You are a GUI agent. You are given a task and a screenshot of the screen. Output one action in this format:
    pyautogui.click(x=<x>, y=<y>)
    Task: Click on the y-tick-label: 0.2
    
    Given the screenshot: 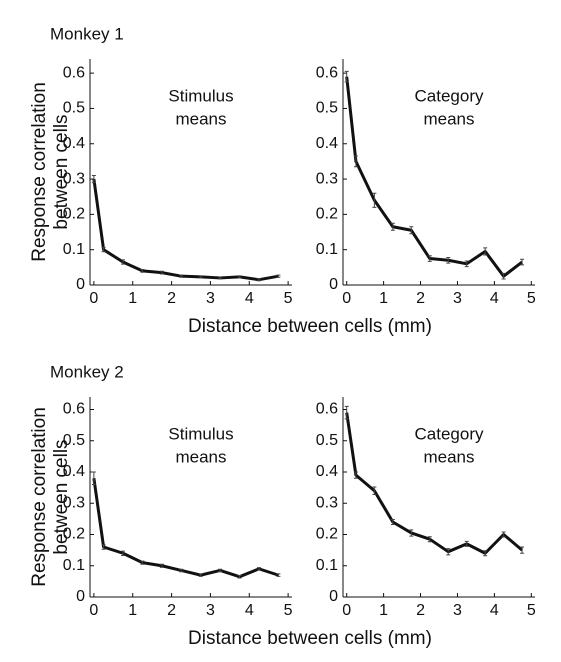 What is the action you would take?
    pyautogui.click(x=74, y=214)
    